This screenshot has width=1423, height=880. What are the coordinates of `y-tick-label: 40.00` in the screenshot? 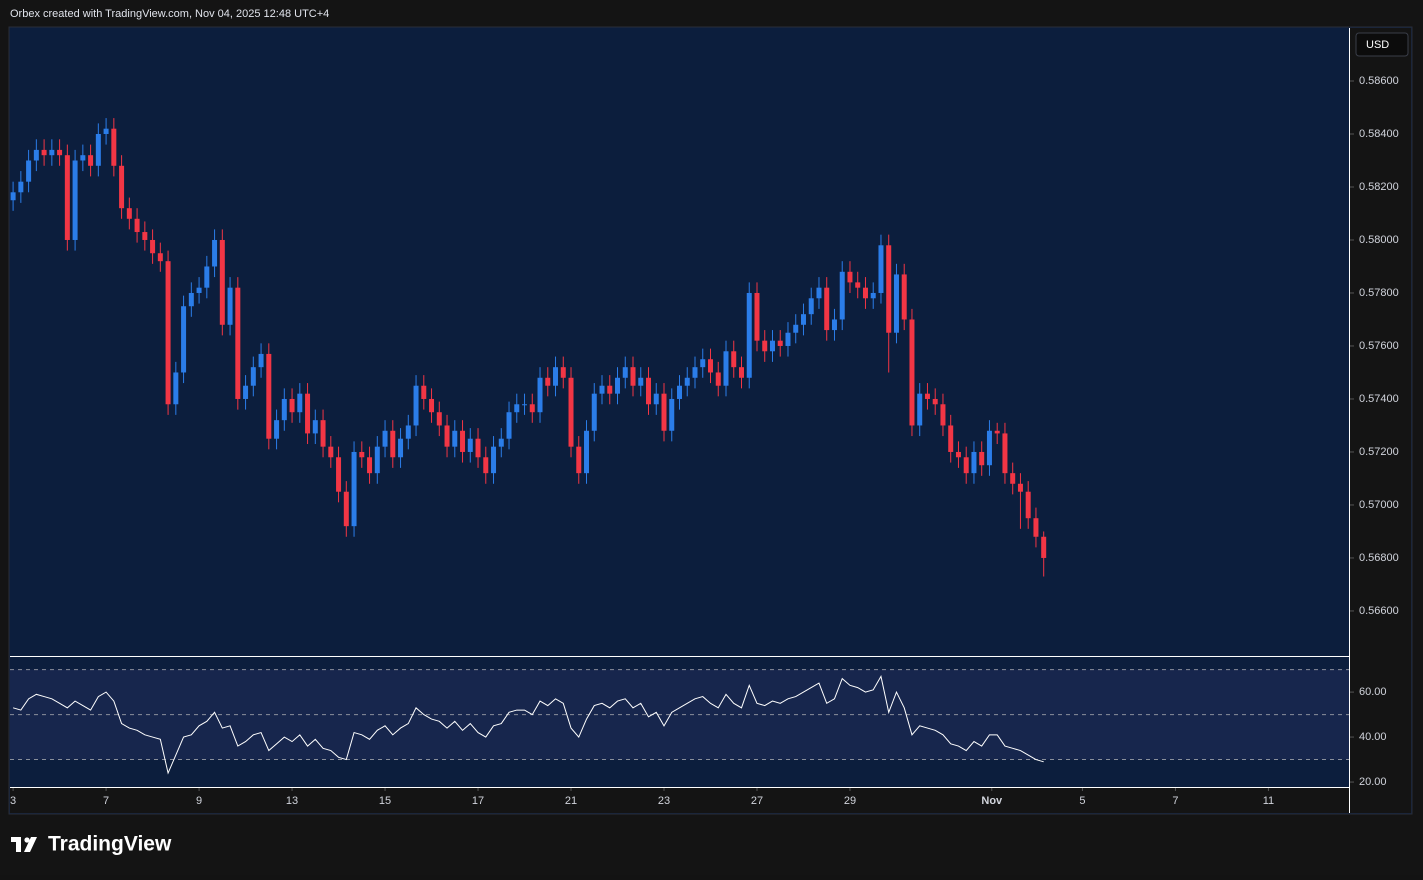 It's located at (1373, 737).